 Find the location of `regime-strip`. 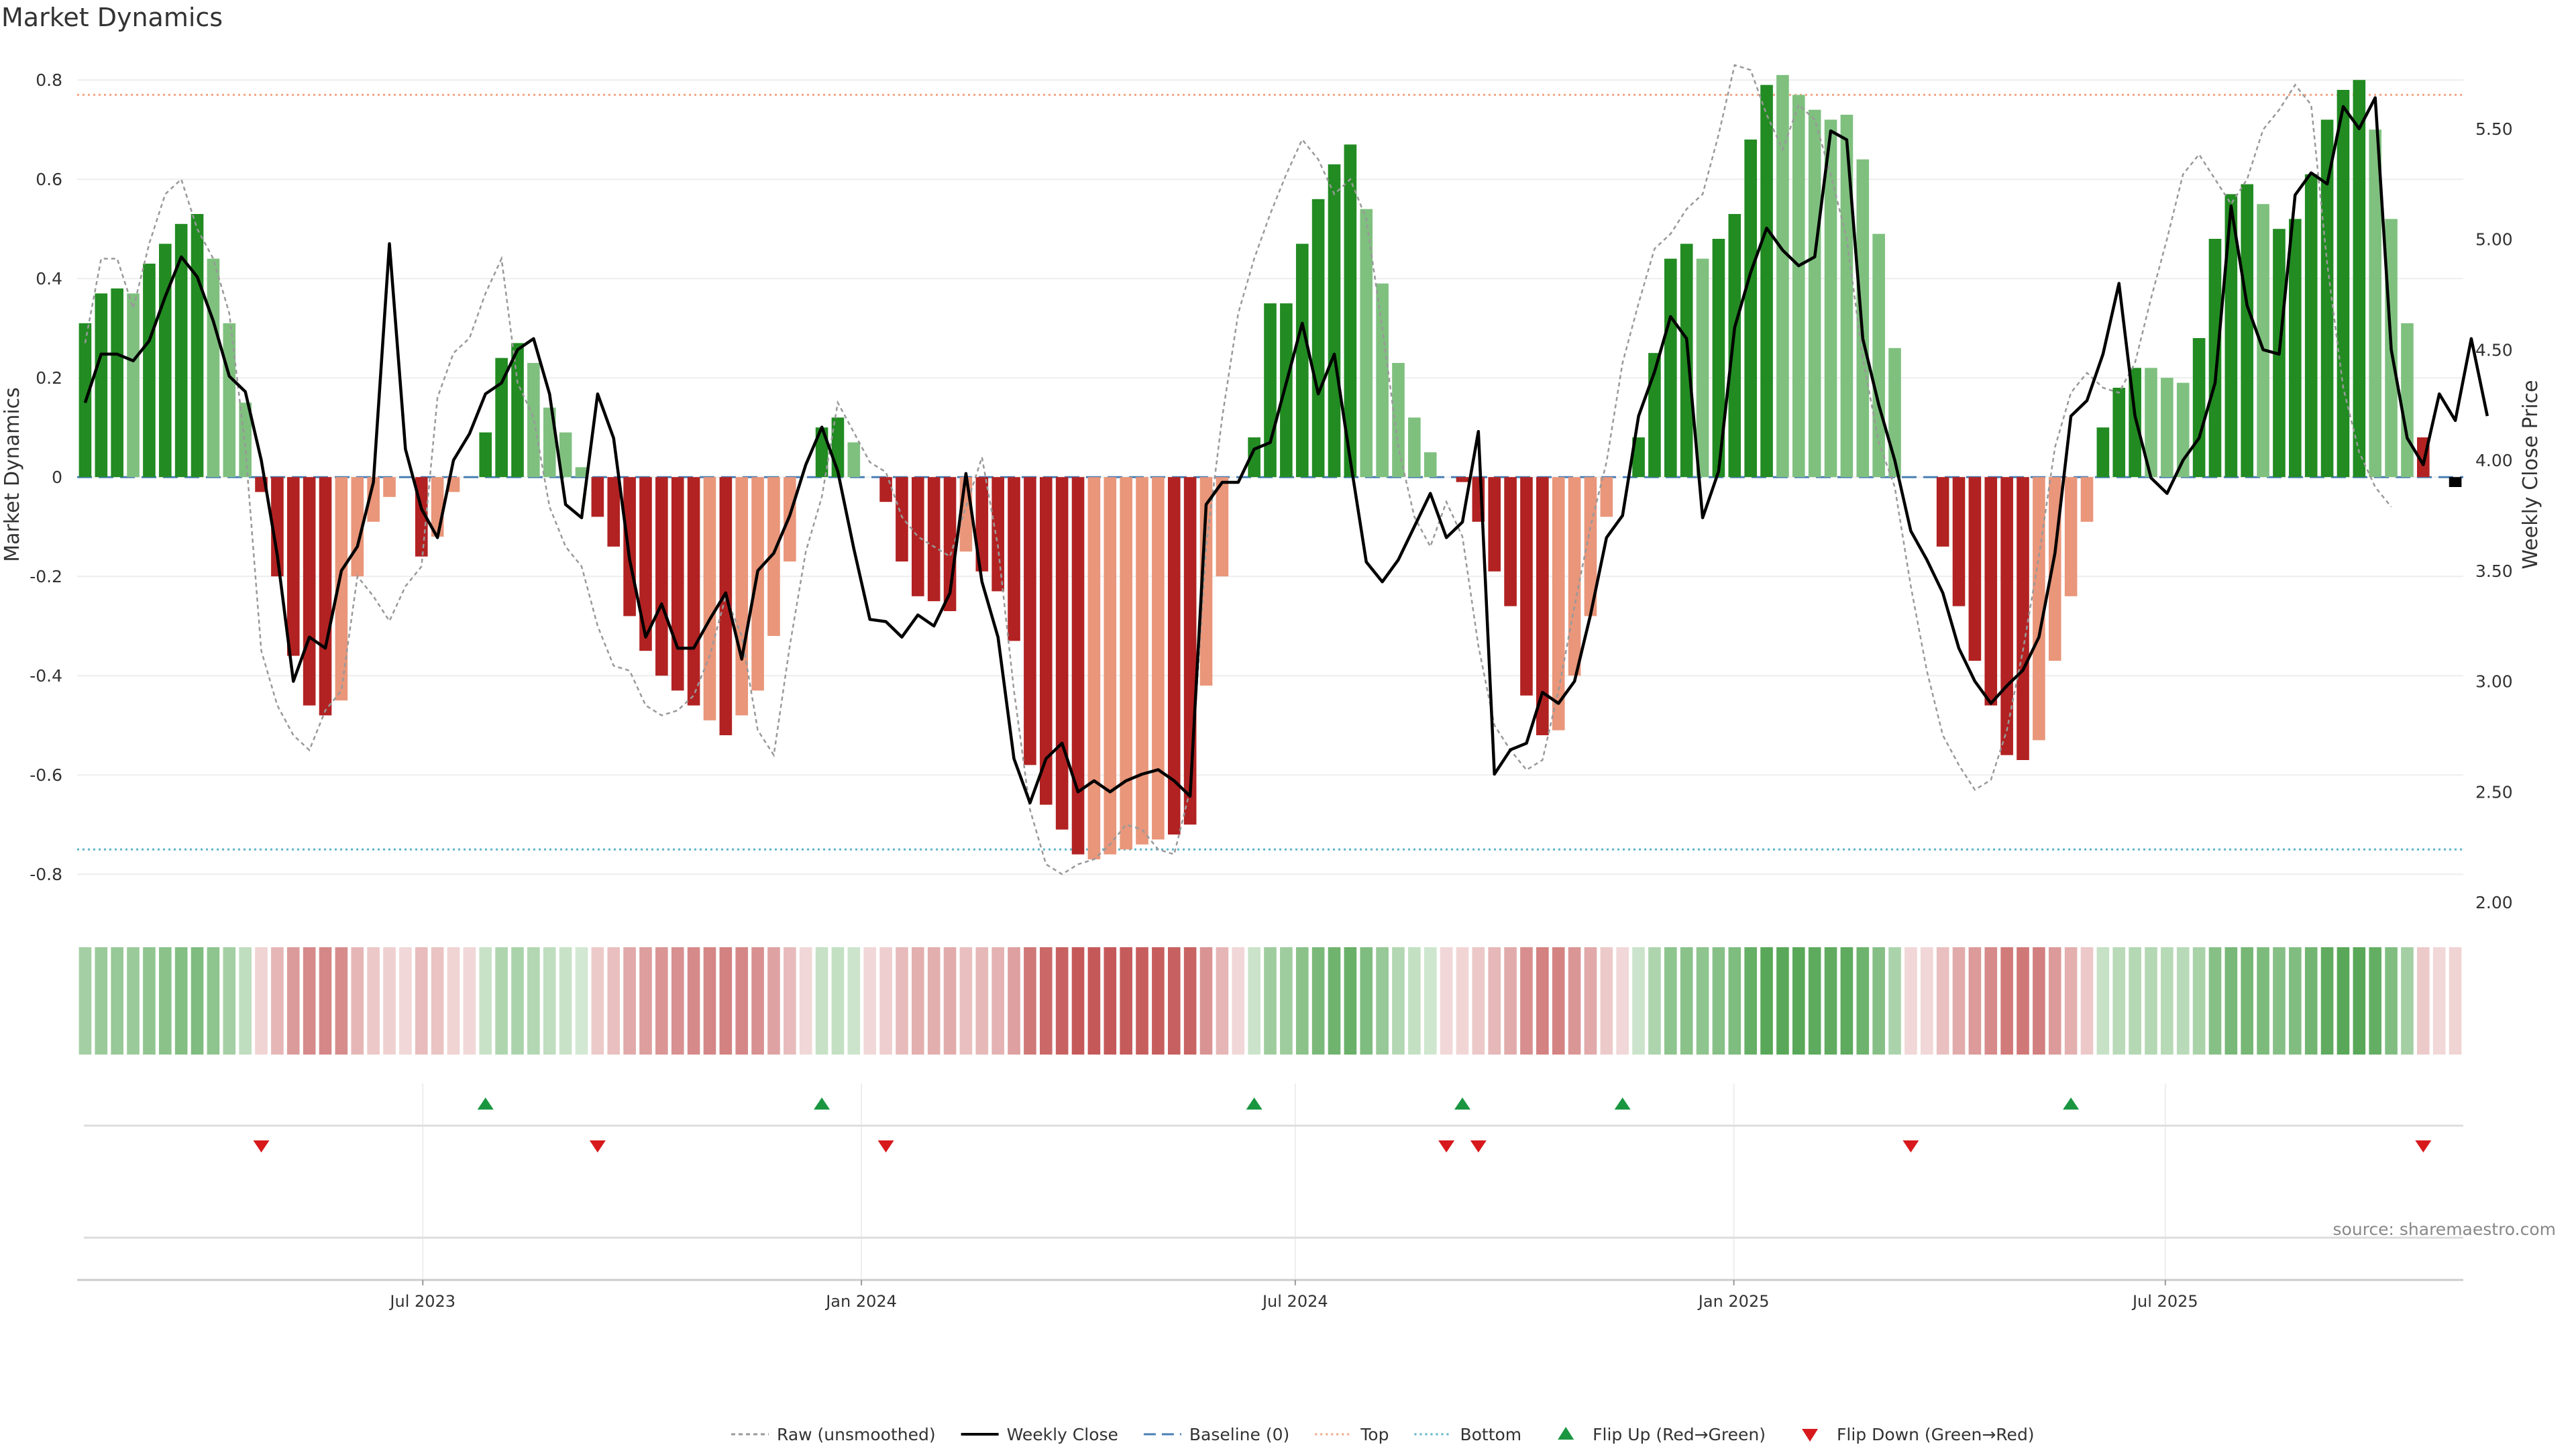

regime-strip is located at coordinates (1270, 1001).